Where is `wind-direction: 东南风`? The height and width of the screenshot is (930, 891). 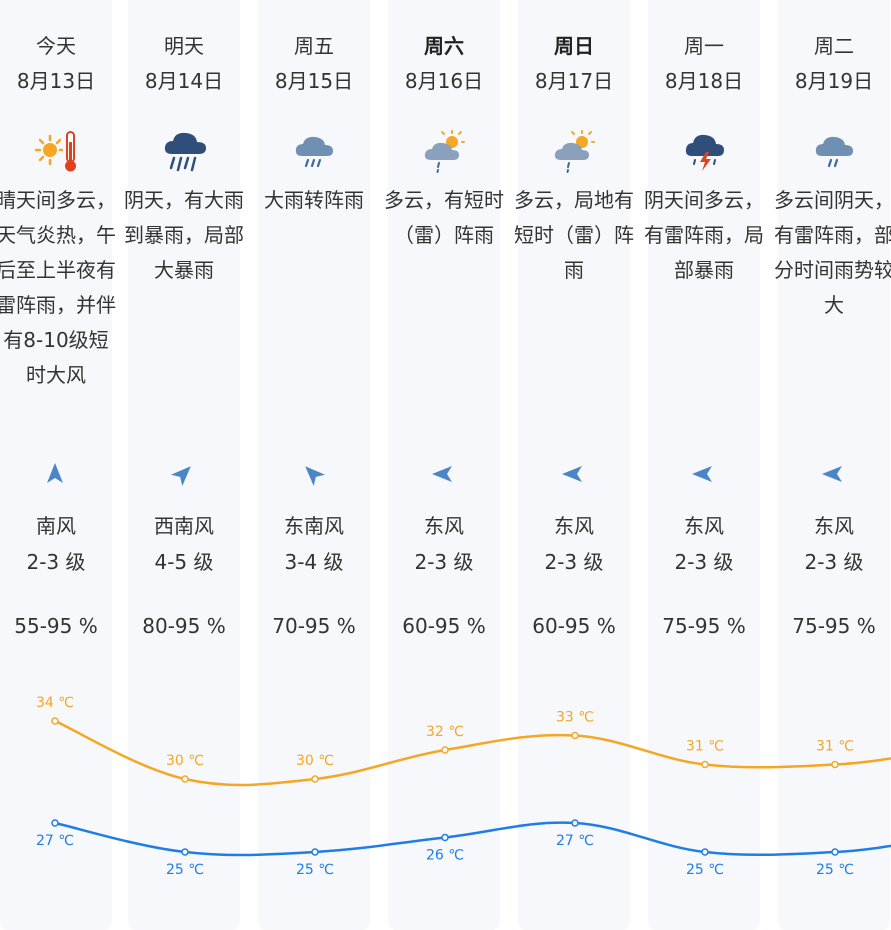
wind-direction: 东南风 is located at coordinates (314, 526).